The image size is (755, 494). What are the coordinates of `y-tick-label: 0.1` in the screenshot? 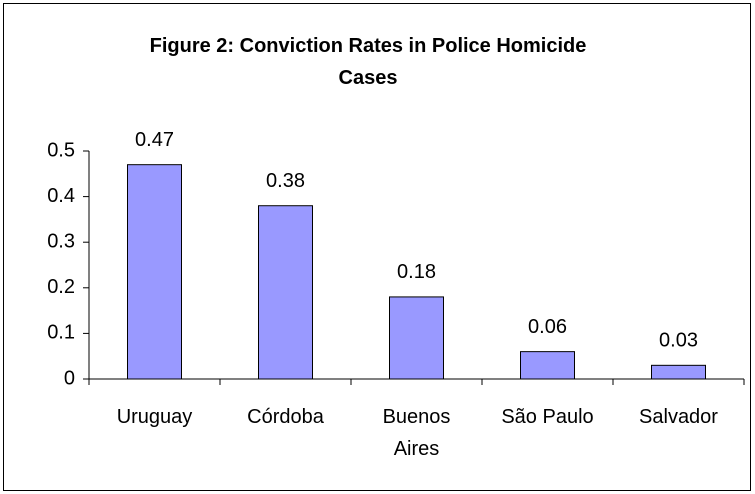 It's located at (61, 333).